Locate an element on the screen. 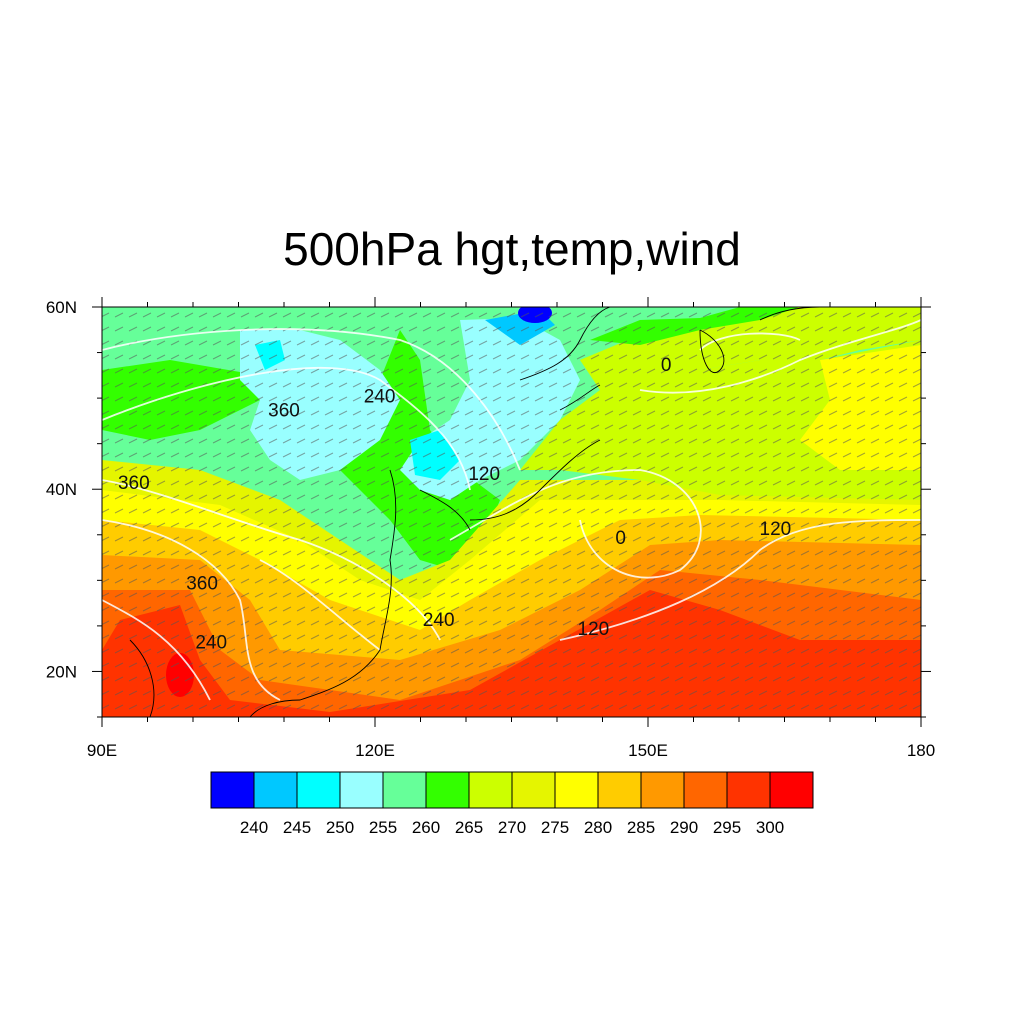  colorbar-label: 275 is located at coordinates (555, 827).